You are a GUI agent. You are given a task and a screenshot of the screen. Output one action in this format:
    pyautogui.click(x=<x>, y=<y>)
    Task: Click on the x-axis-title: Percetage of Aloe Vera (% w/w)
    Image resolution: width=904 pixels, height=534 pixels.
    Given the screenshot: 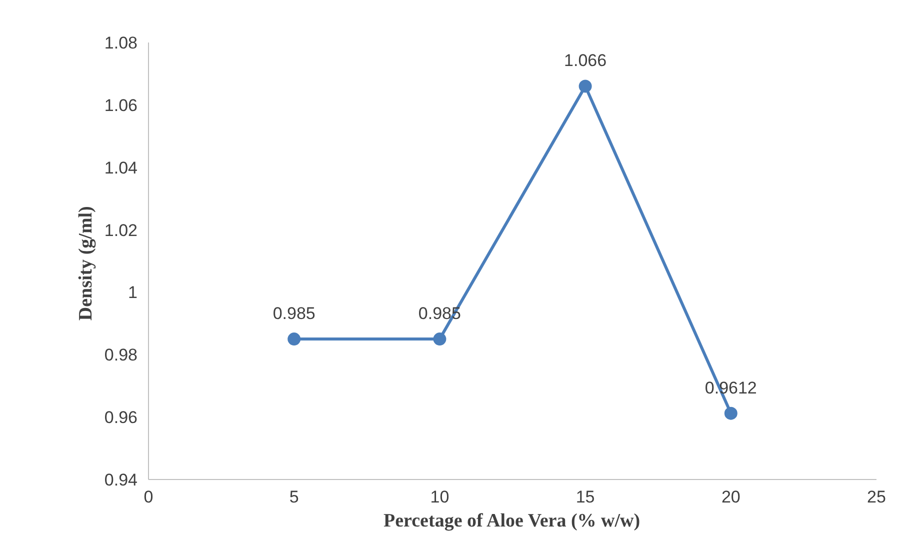 What is the action you would take?
    pyautogui.click(x=512, y=521)
    